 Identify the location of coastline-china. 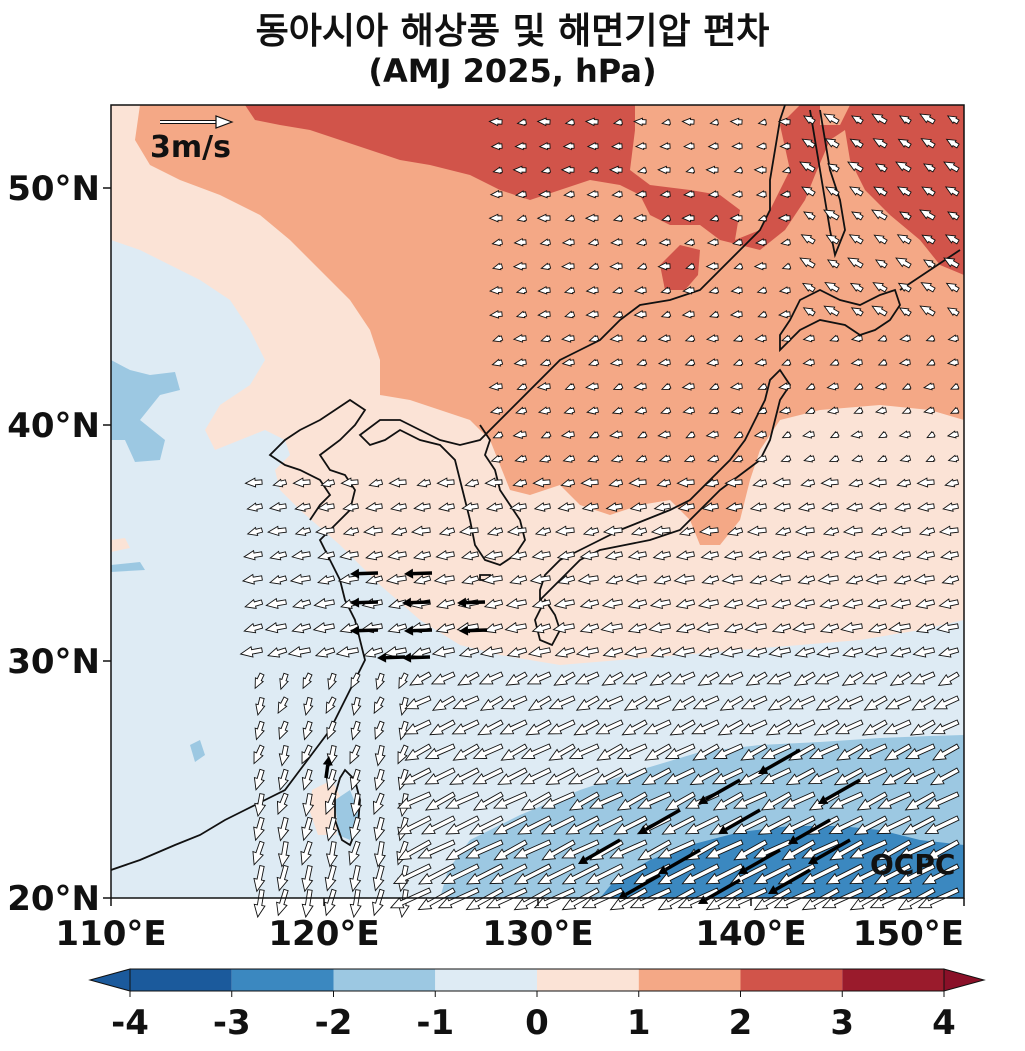
(239, 634).